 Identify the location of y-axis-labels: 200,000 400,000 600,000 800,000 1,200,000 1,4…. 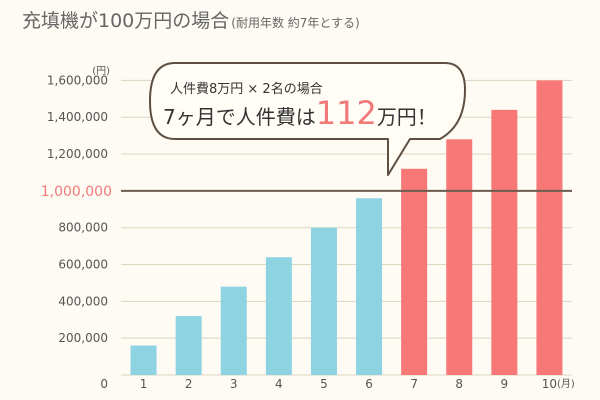
(77, 209).